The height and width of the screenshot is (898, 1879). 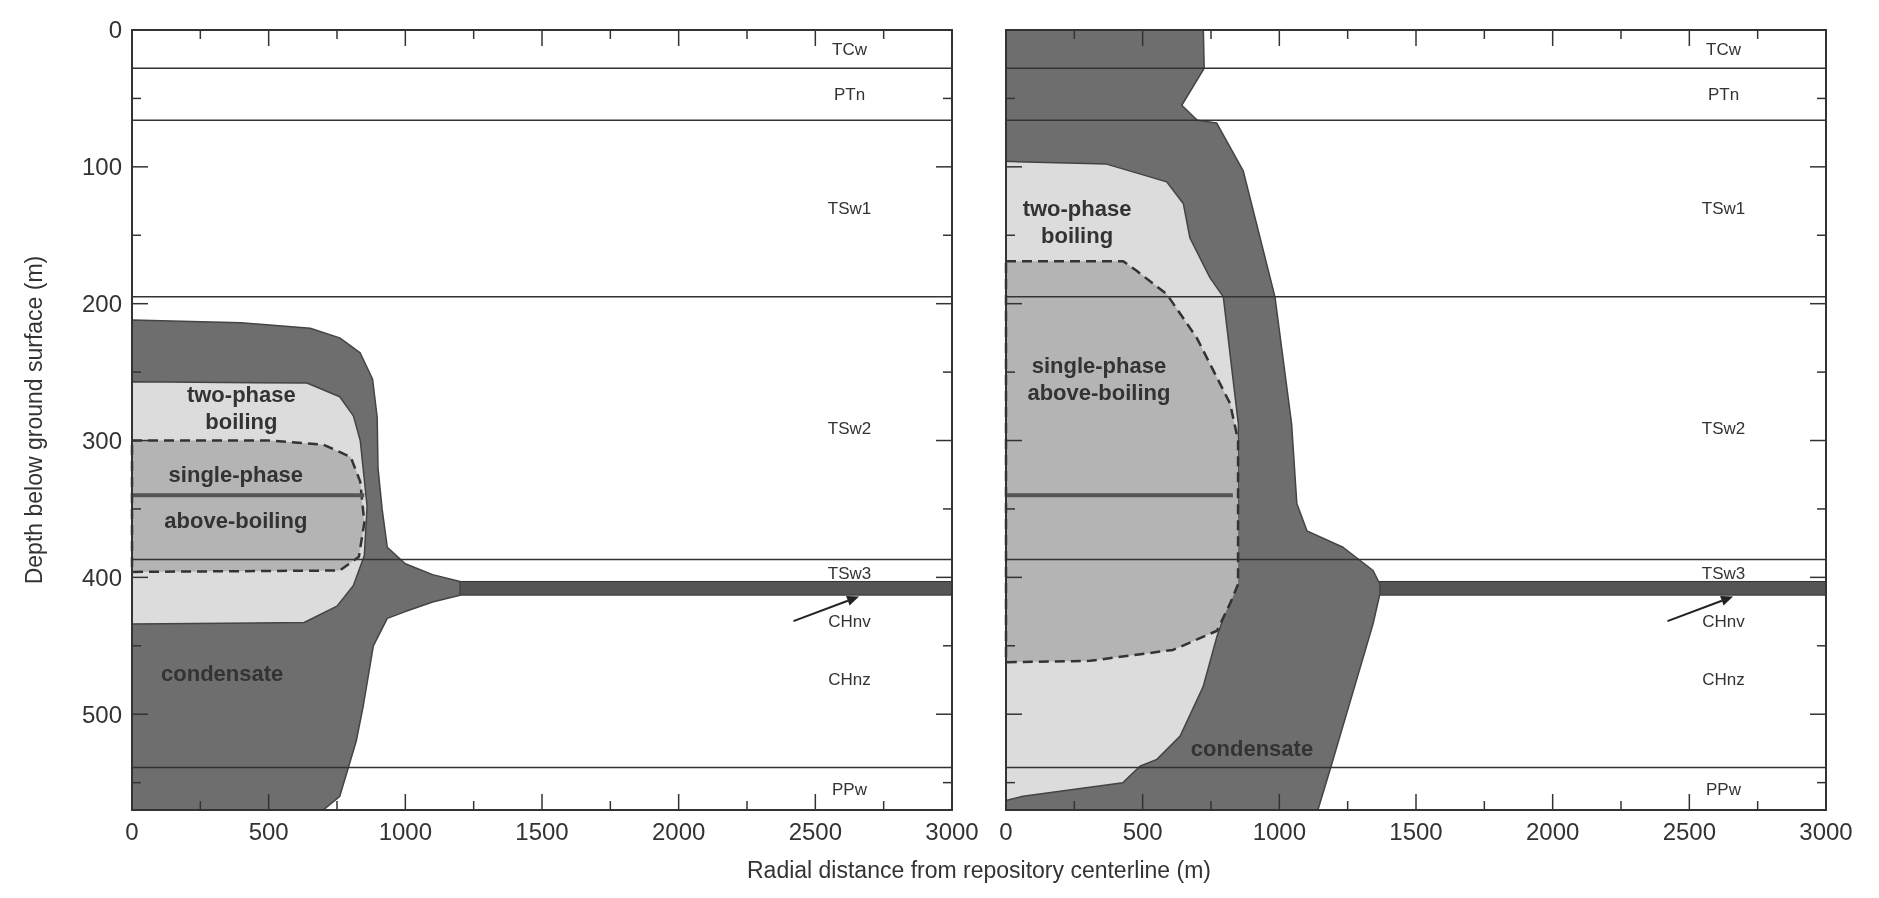 I want to click on y-tick-label: 500, so click(x=101, y=714).